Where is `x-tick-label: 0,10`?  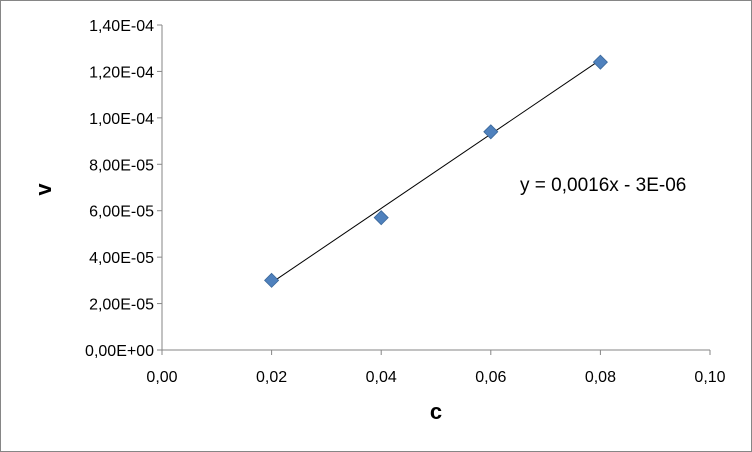 x-tick-label: 0,10 is located at coordinates (709, 377).